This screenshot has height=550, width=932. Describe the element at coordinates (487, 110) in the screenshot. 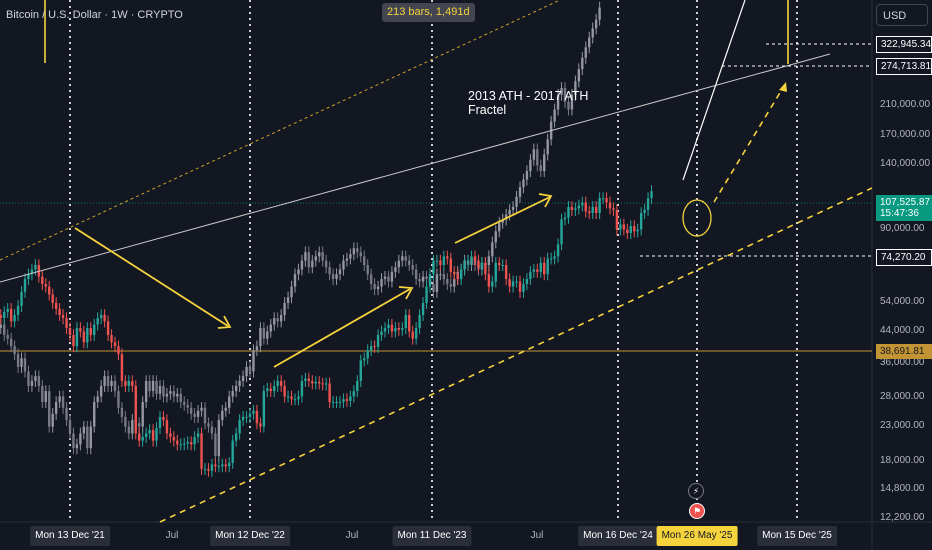

I see `annotation-line-2: Fractel` at that location.